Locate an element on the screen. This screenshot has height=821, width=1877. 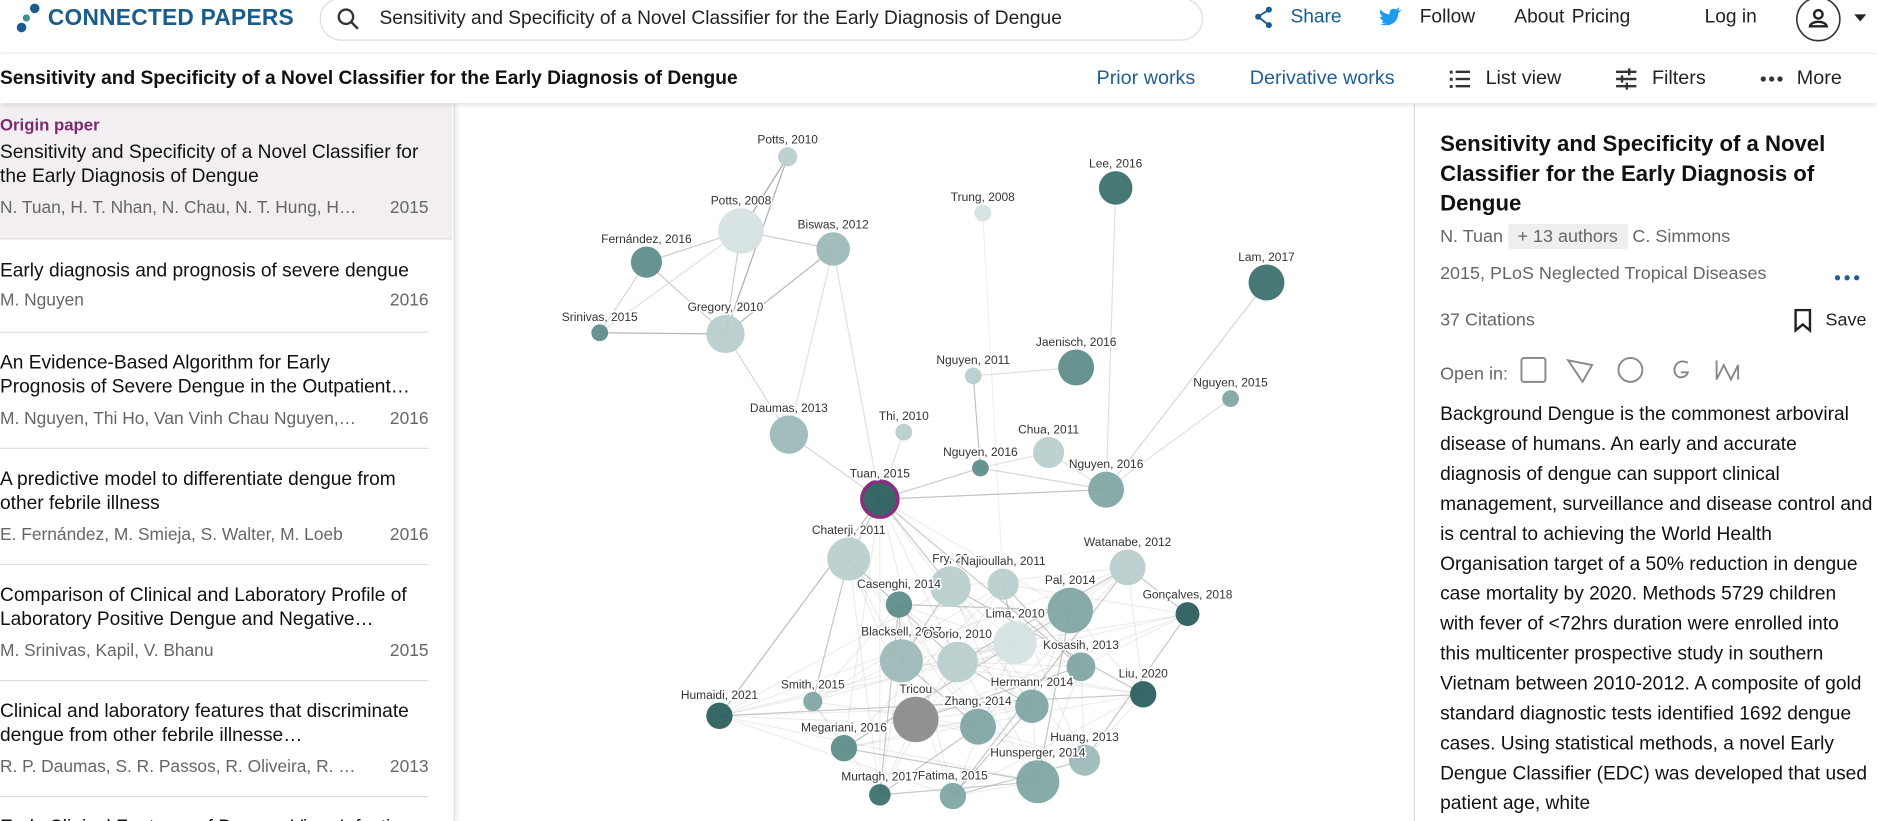
paper-authors: M. Nguyen is located at coordinates (42, 300).